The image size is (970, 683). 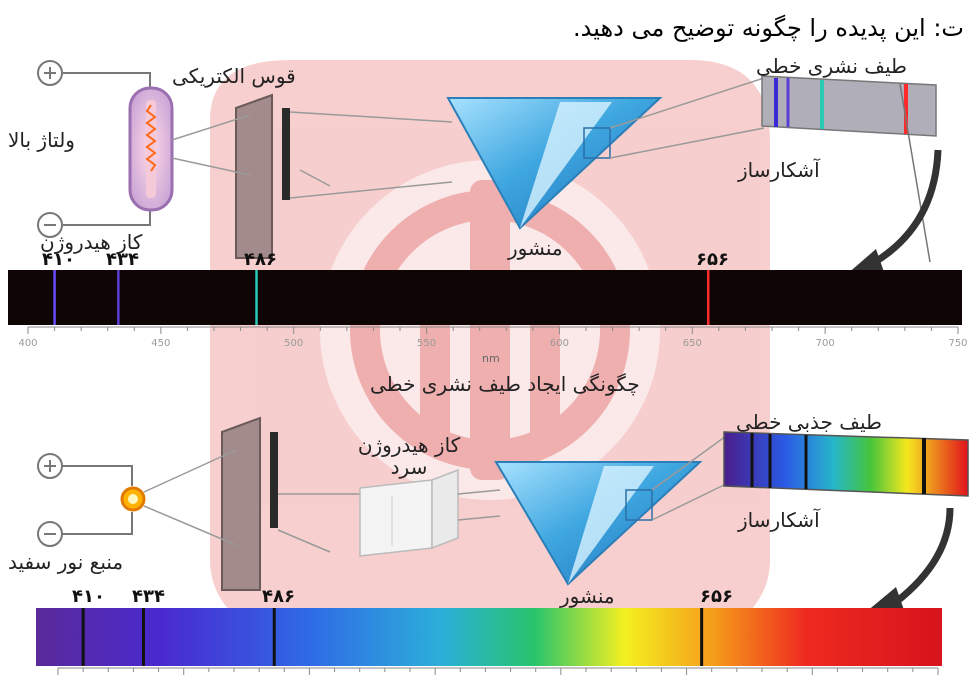 I want to click on line-label-656-top: ۶۵۶, so click(x=712, y=259).